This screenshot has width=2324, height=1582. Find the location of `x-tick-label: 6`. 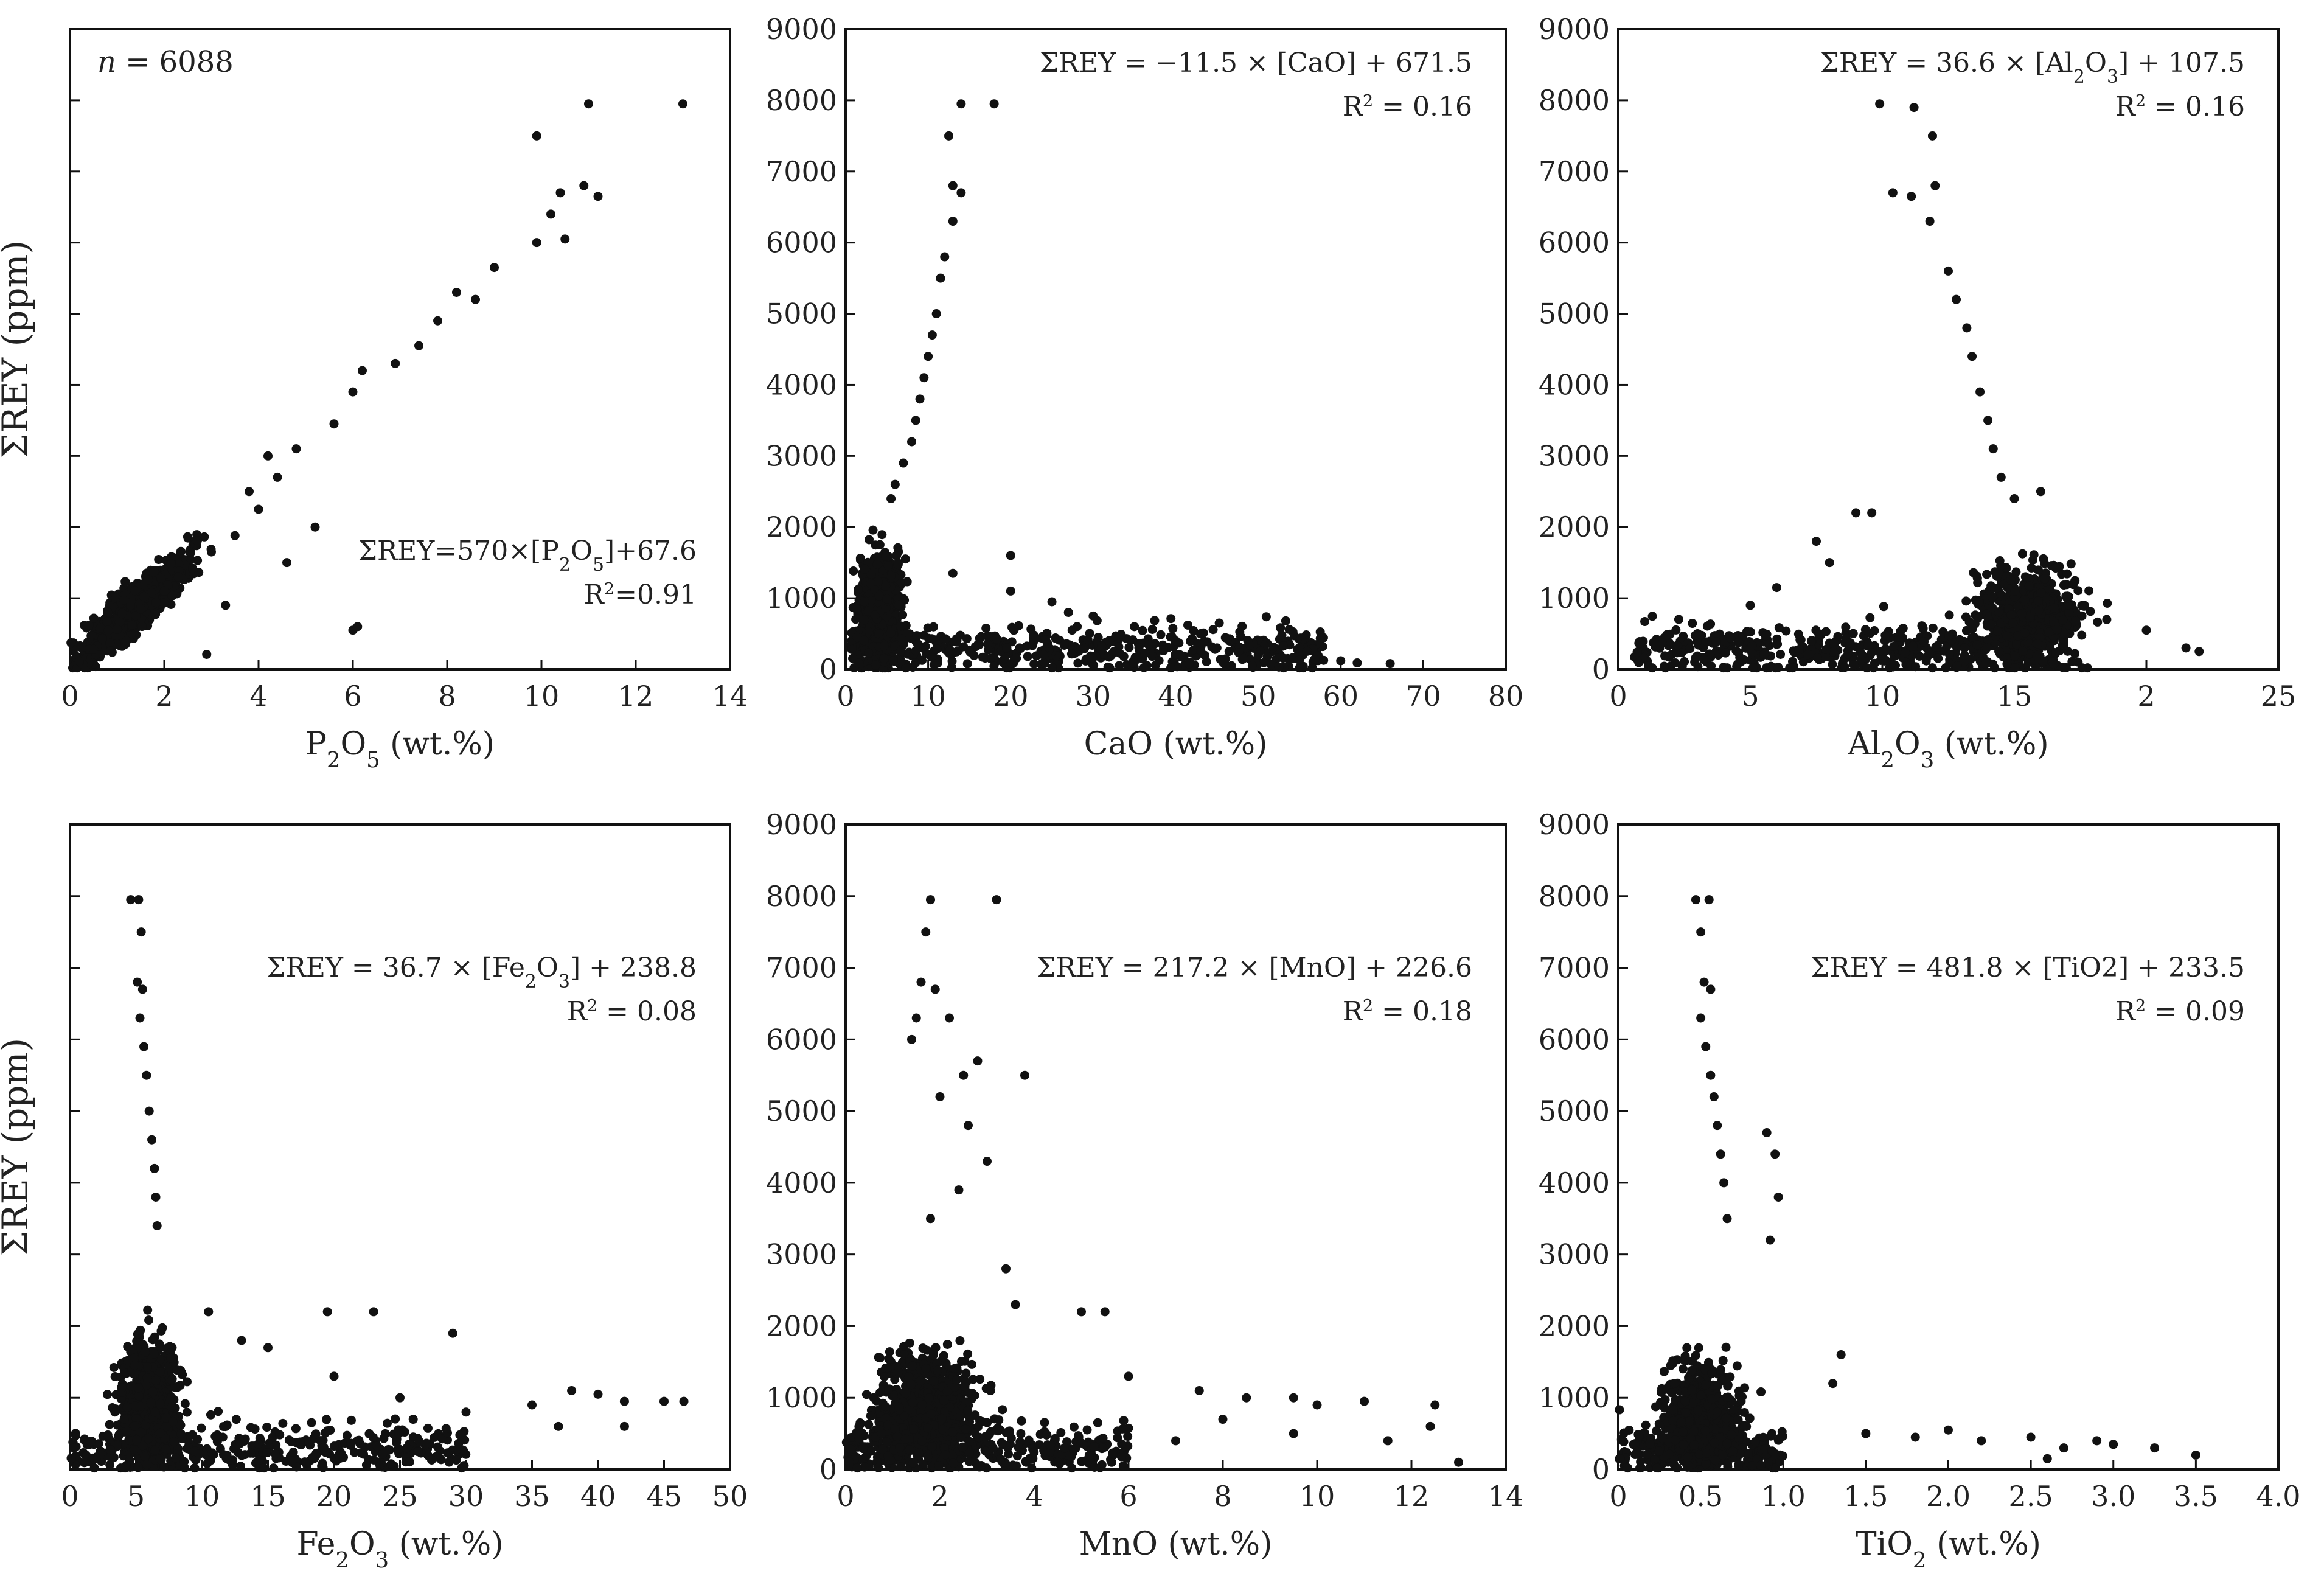

x-tick-label: 6 is located at coordinates (353, 696).